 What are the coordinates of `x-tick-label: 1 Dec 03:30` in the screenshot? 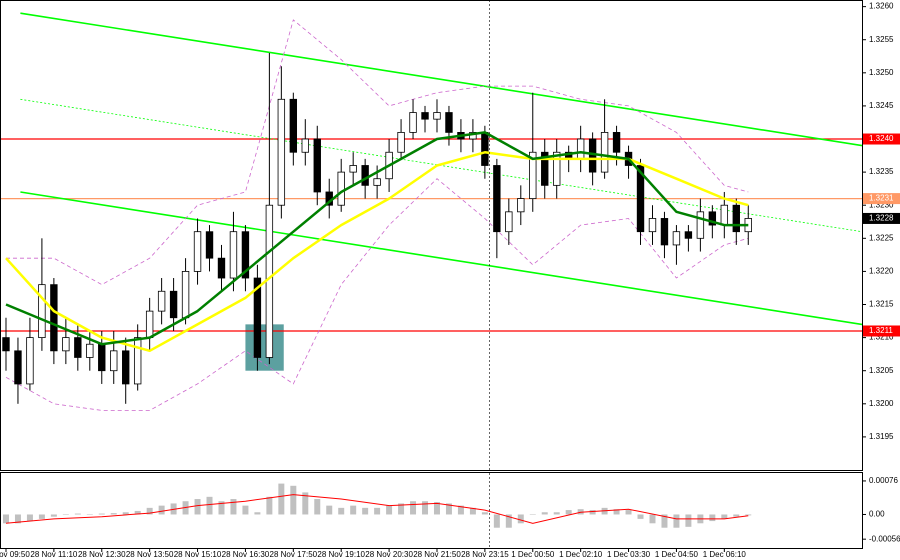 It's located at (629, 554).